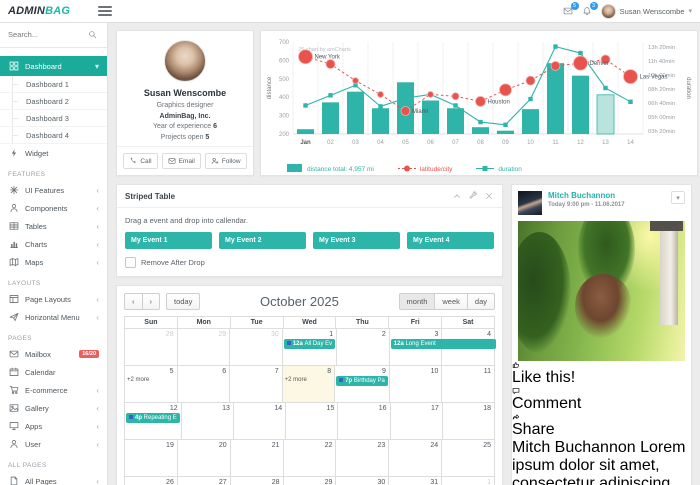 This screenshot has height=485, width=700. Describe the element at coordinates (416, 481) in the screenshot. I see `calendar-day-cell: 31` at that location.